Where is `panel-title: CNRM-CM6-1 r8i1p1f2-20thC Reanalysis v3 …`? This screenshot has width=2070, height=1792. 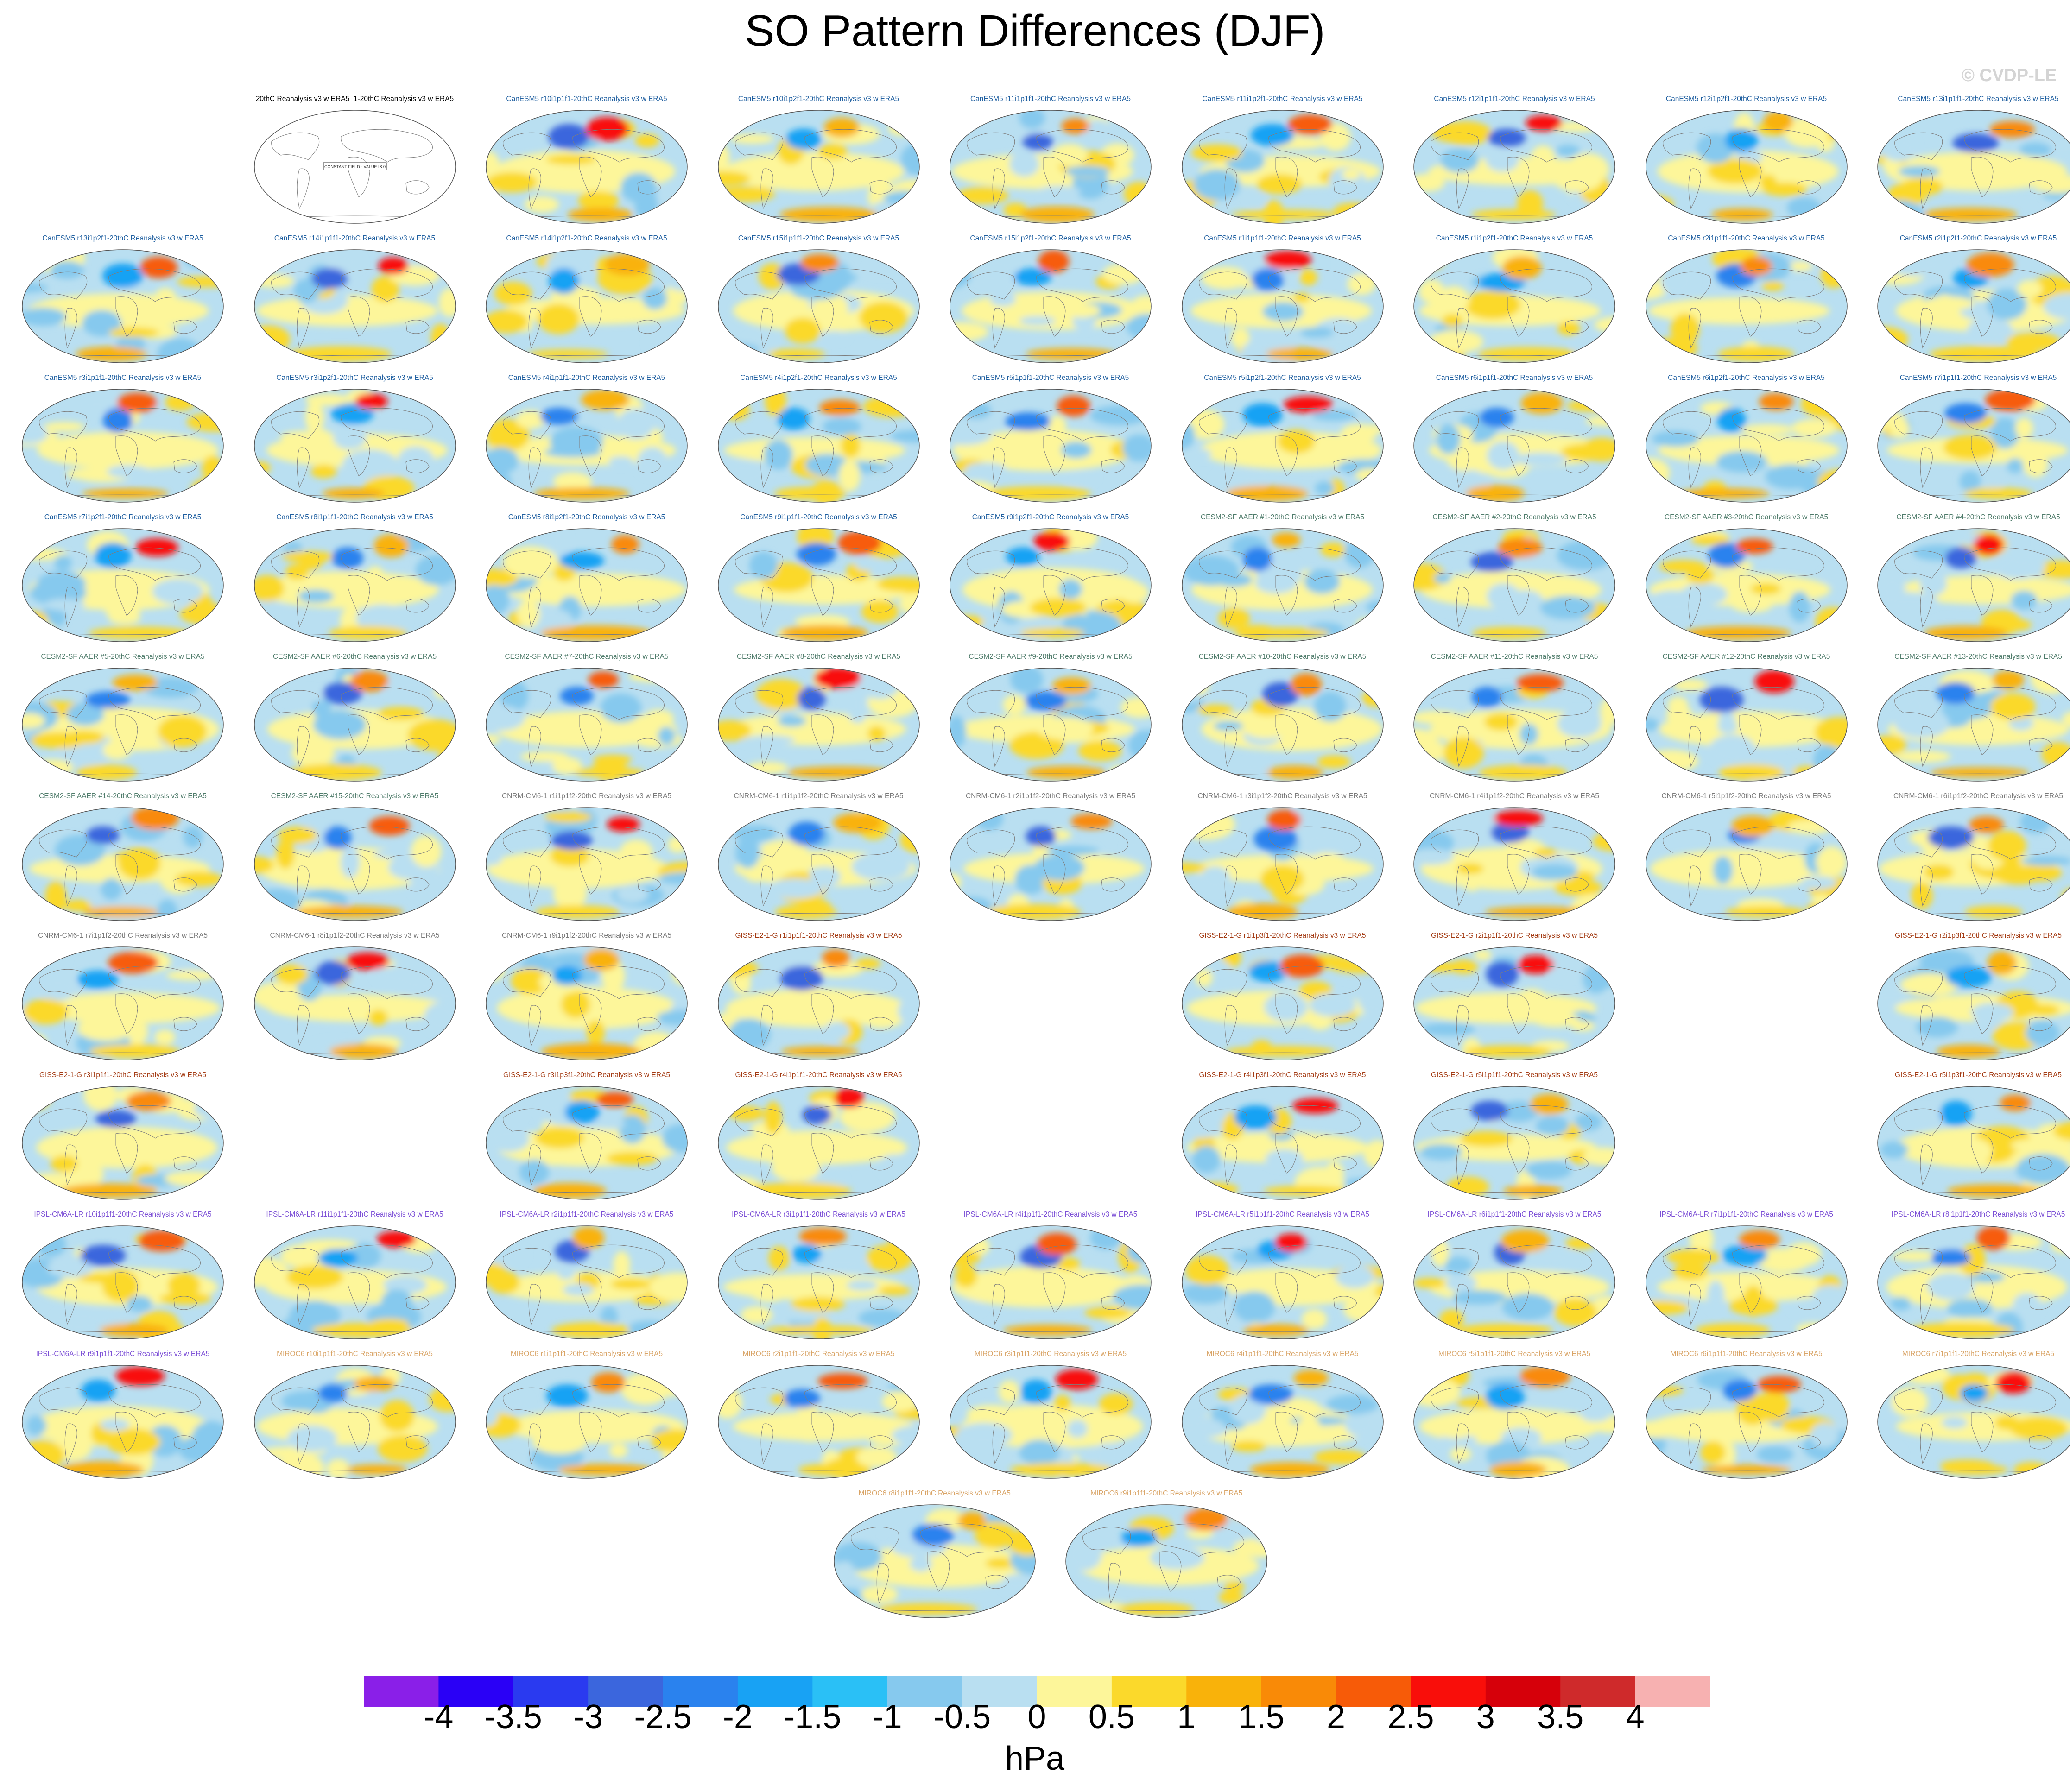 panel-title: CNRM-CM6-1 r8i1p1f2-20thC Reanalysis v3 … is located at coordinates (355, 936).